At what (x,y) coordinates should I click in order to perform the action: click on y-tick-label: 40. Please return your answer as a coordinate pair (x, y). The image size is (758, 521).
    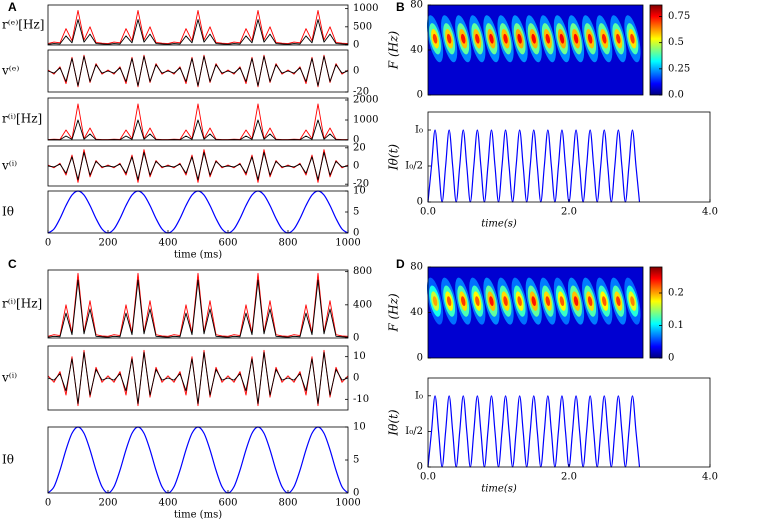
    Looking at the image, I should click on (416, 312).